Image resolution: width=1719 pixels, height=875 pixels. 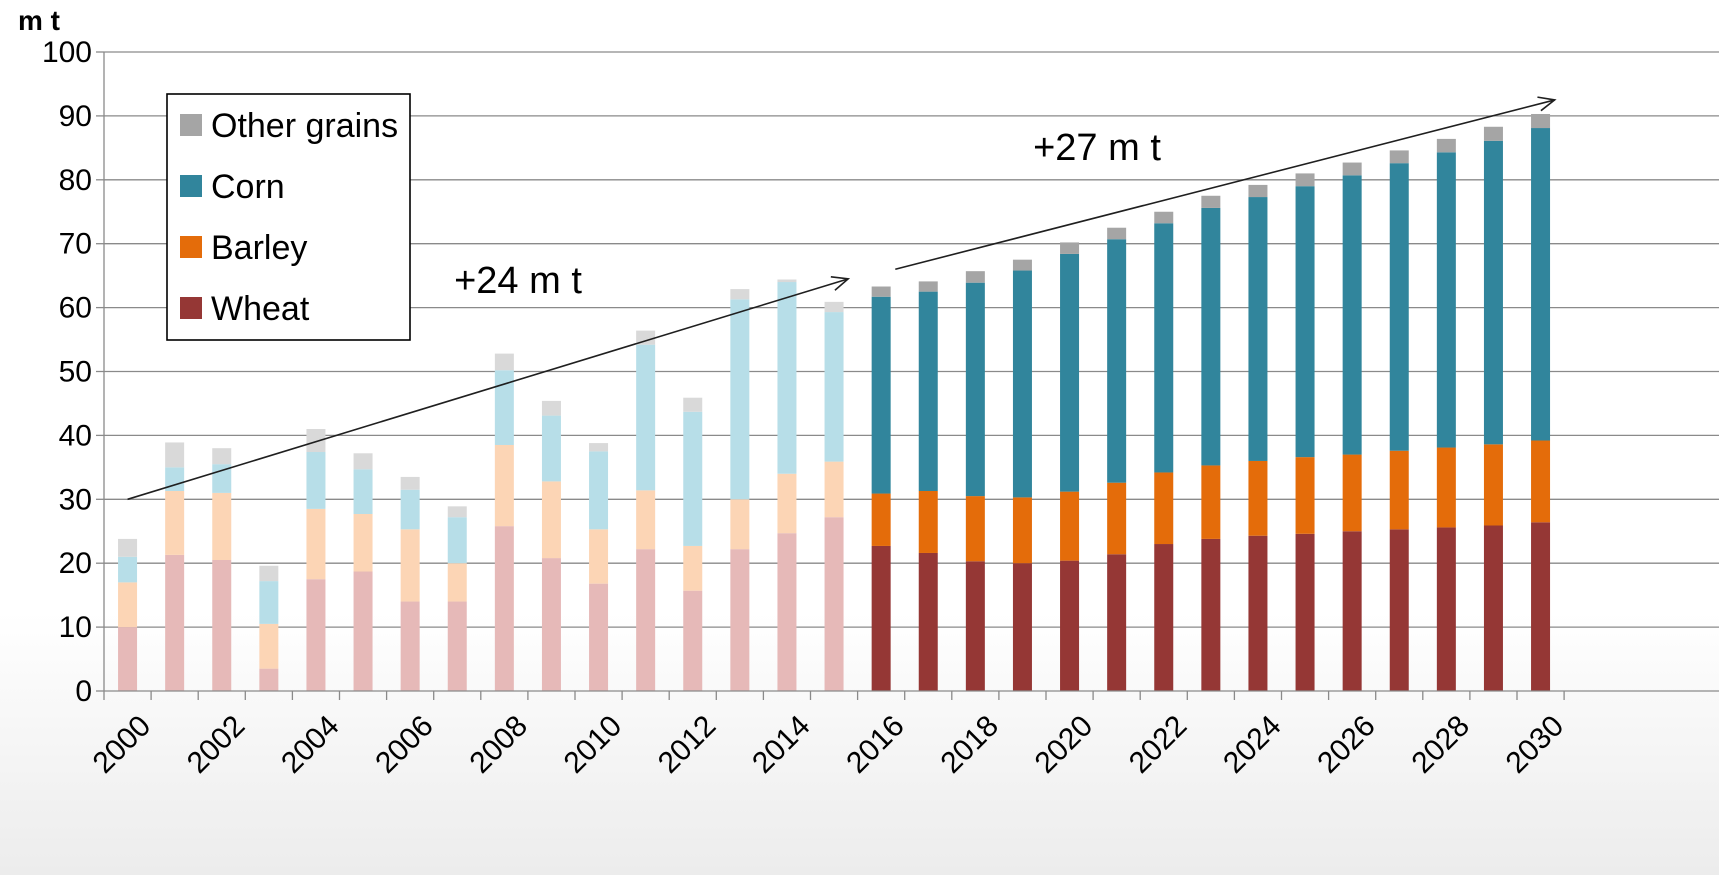 I want to click on bar-barley-2028, so click(x=1446, y=487).